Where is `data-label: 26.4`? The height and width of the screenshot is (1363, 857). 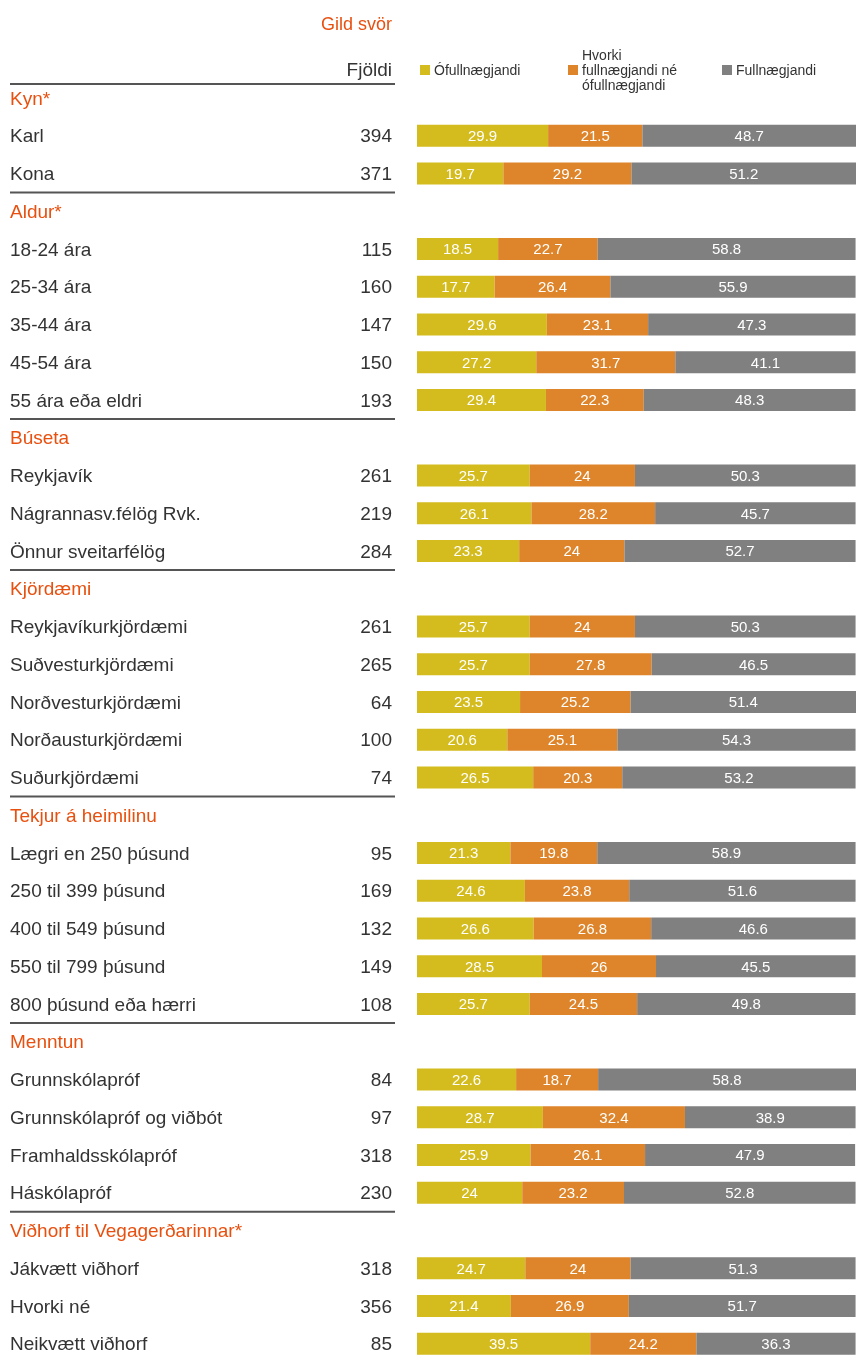 data-label: 26.4 is located at coordinates (552, 286).